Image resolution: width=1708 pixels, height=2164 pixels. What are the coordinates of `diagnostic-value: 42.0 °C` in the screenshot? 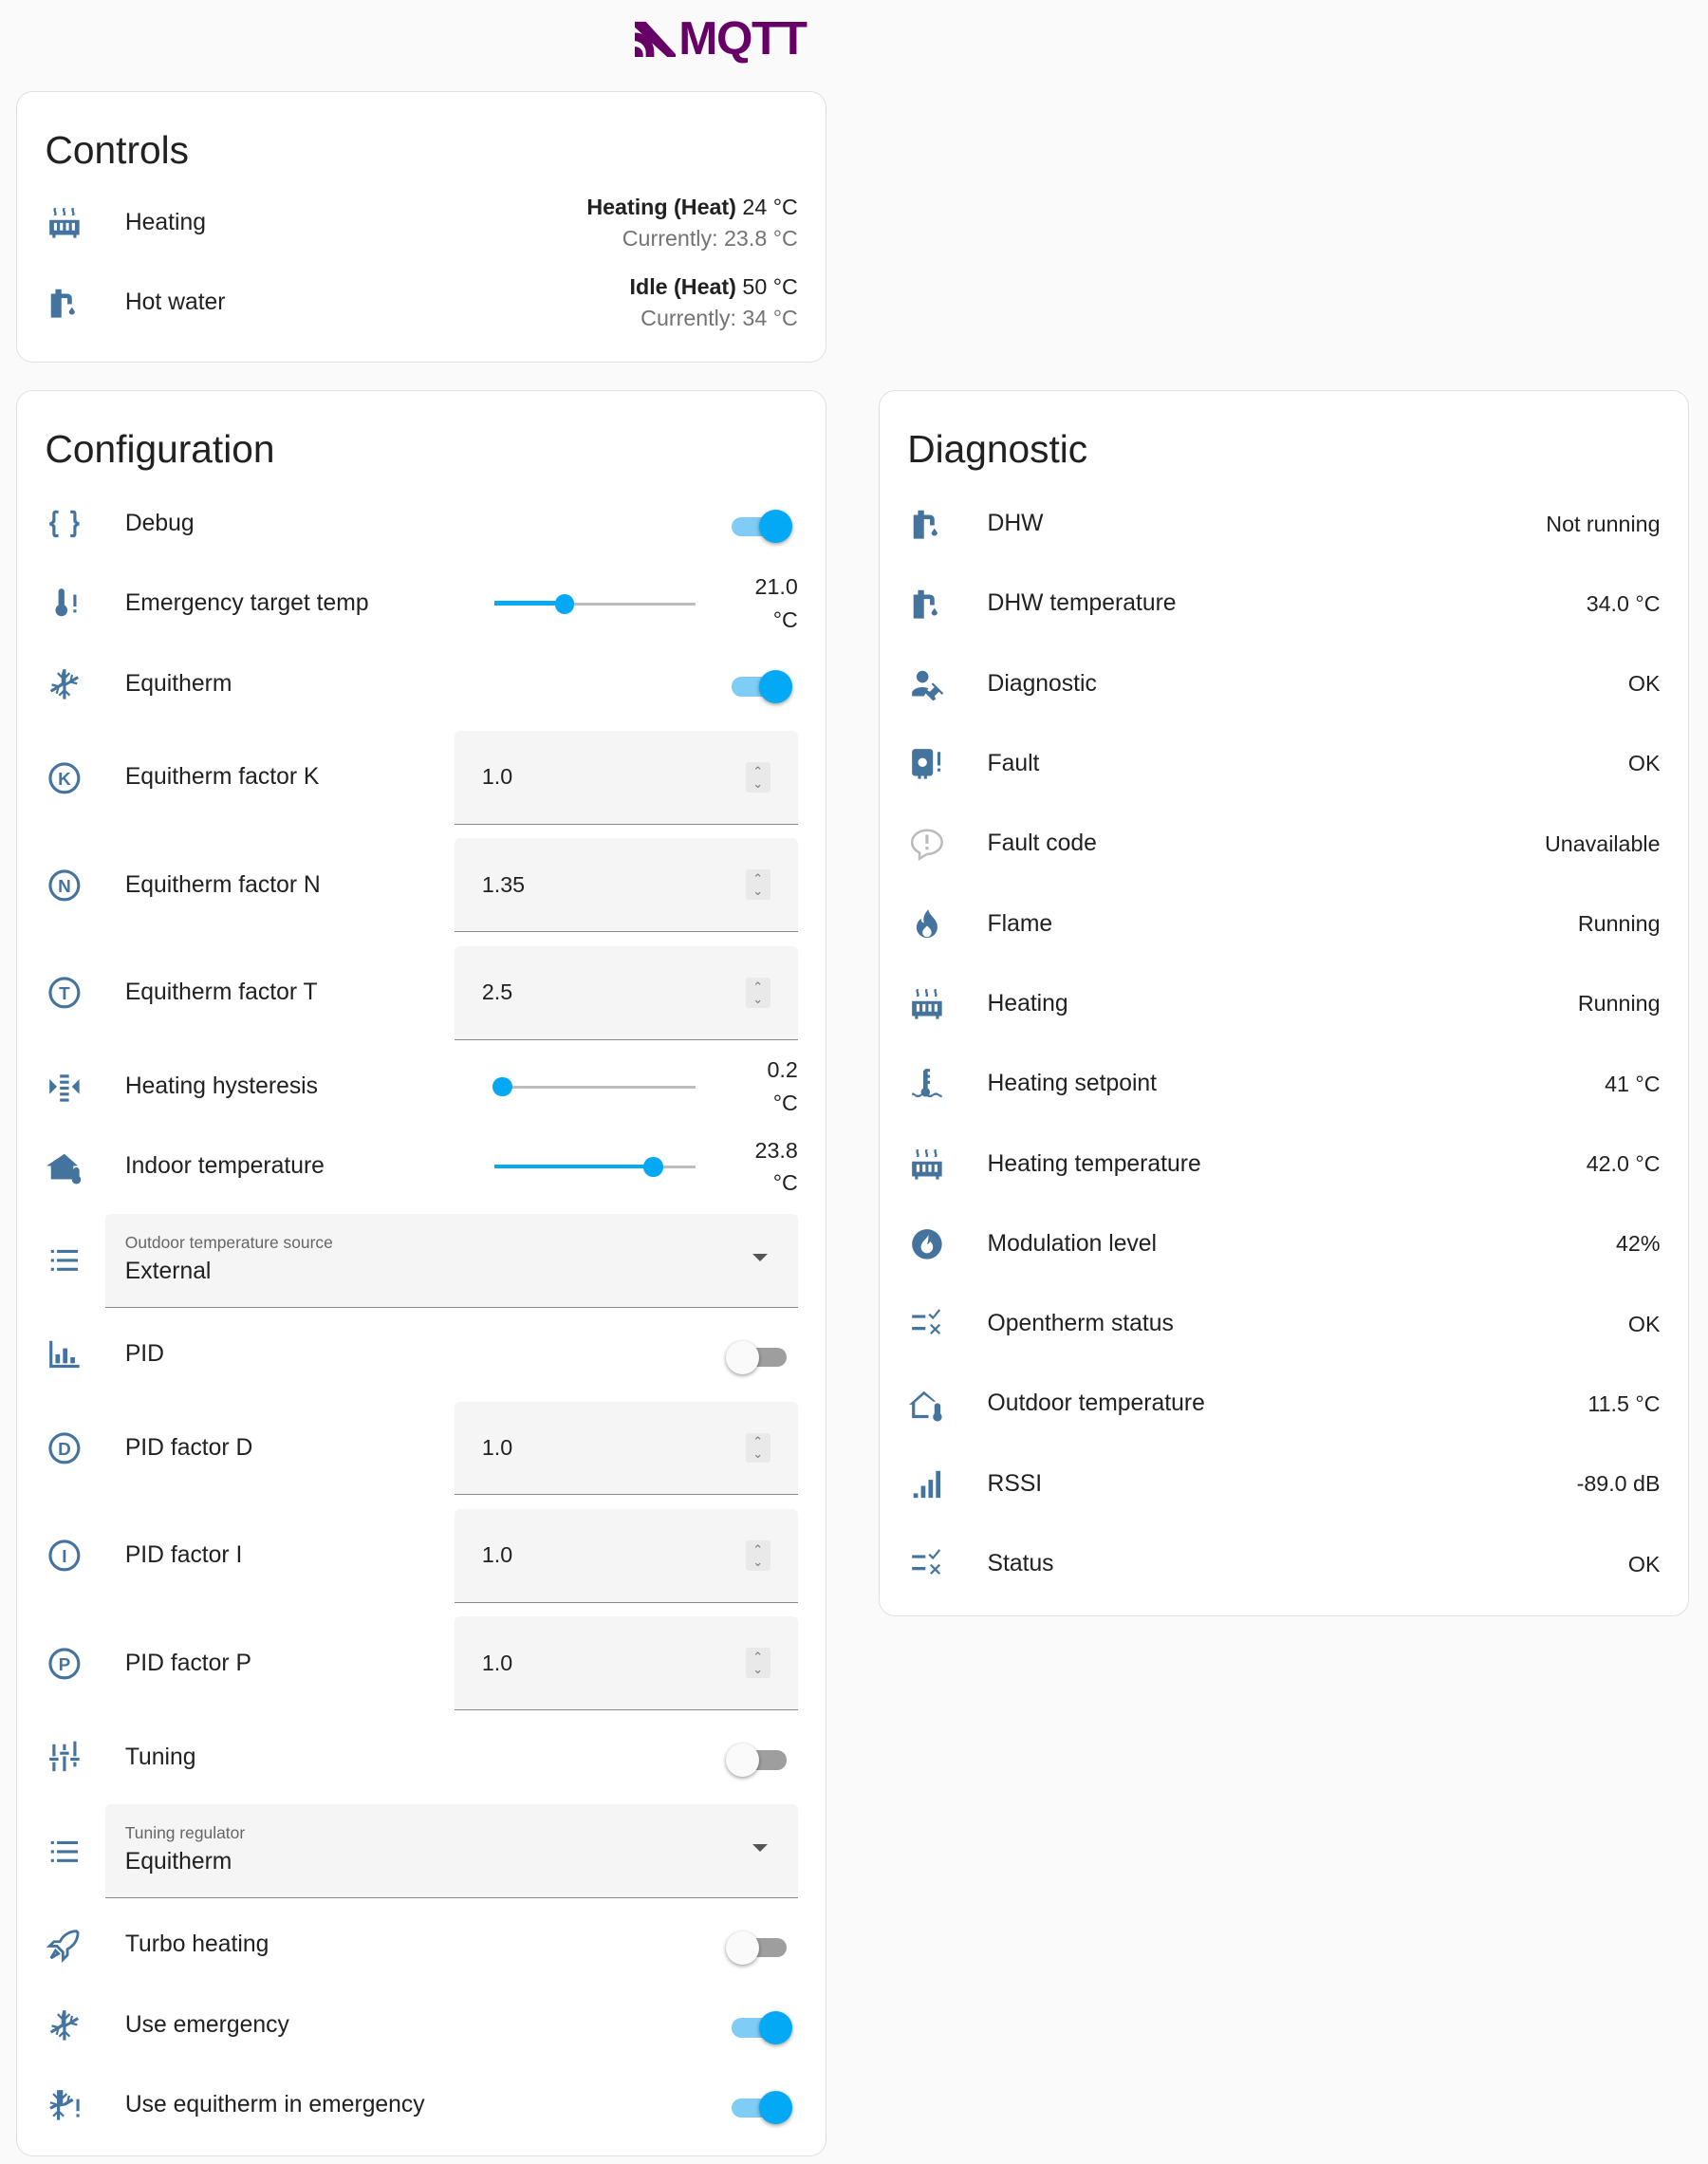 It's located at (1624, 1164).